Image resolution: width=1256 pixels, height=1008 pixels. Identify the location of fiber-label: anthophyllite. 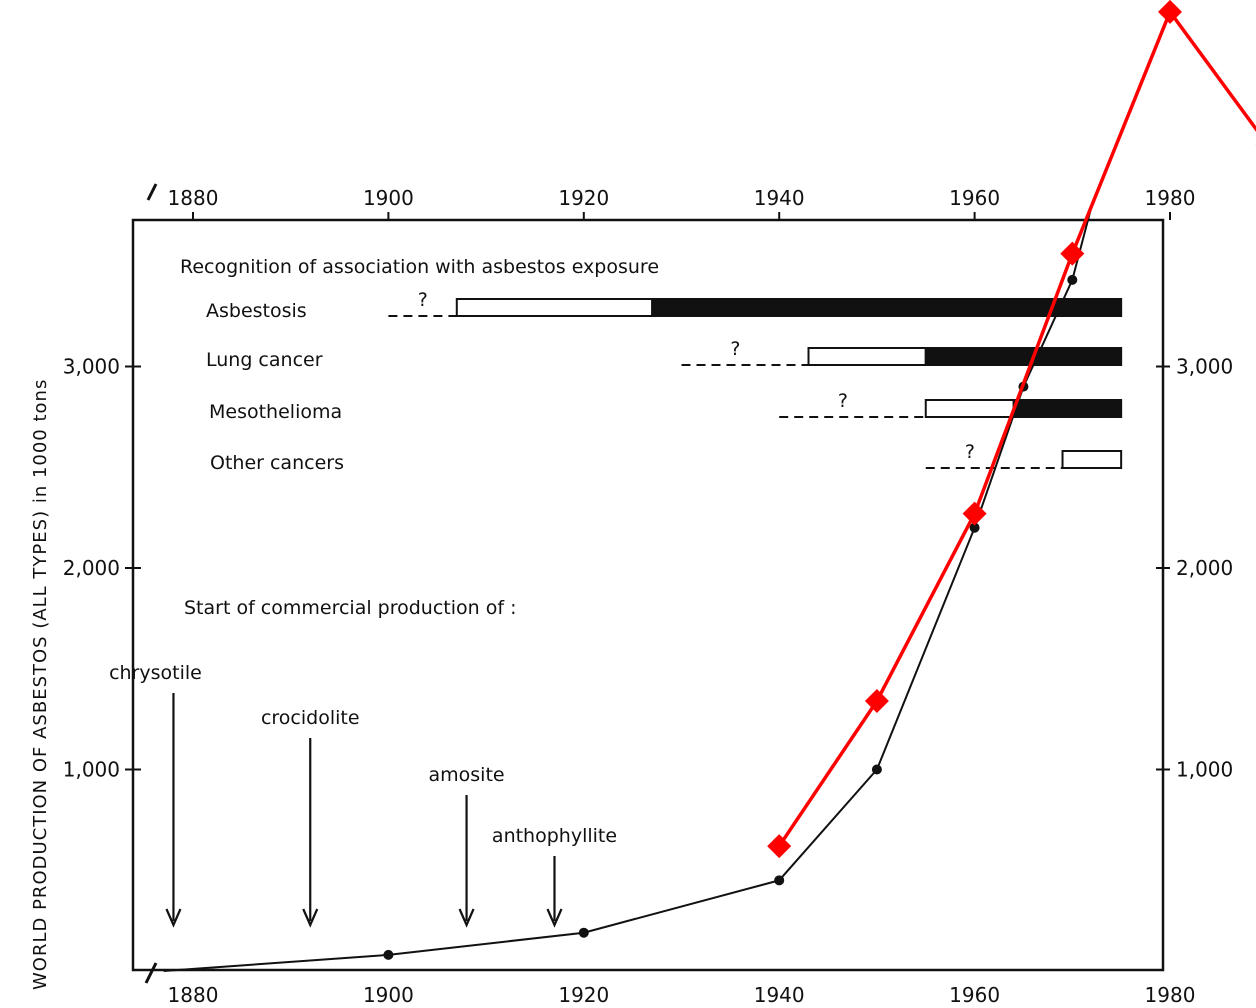
(554, 836).